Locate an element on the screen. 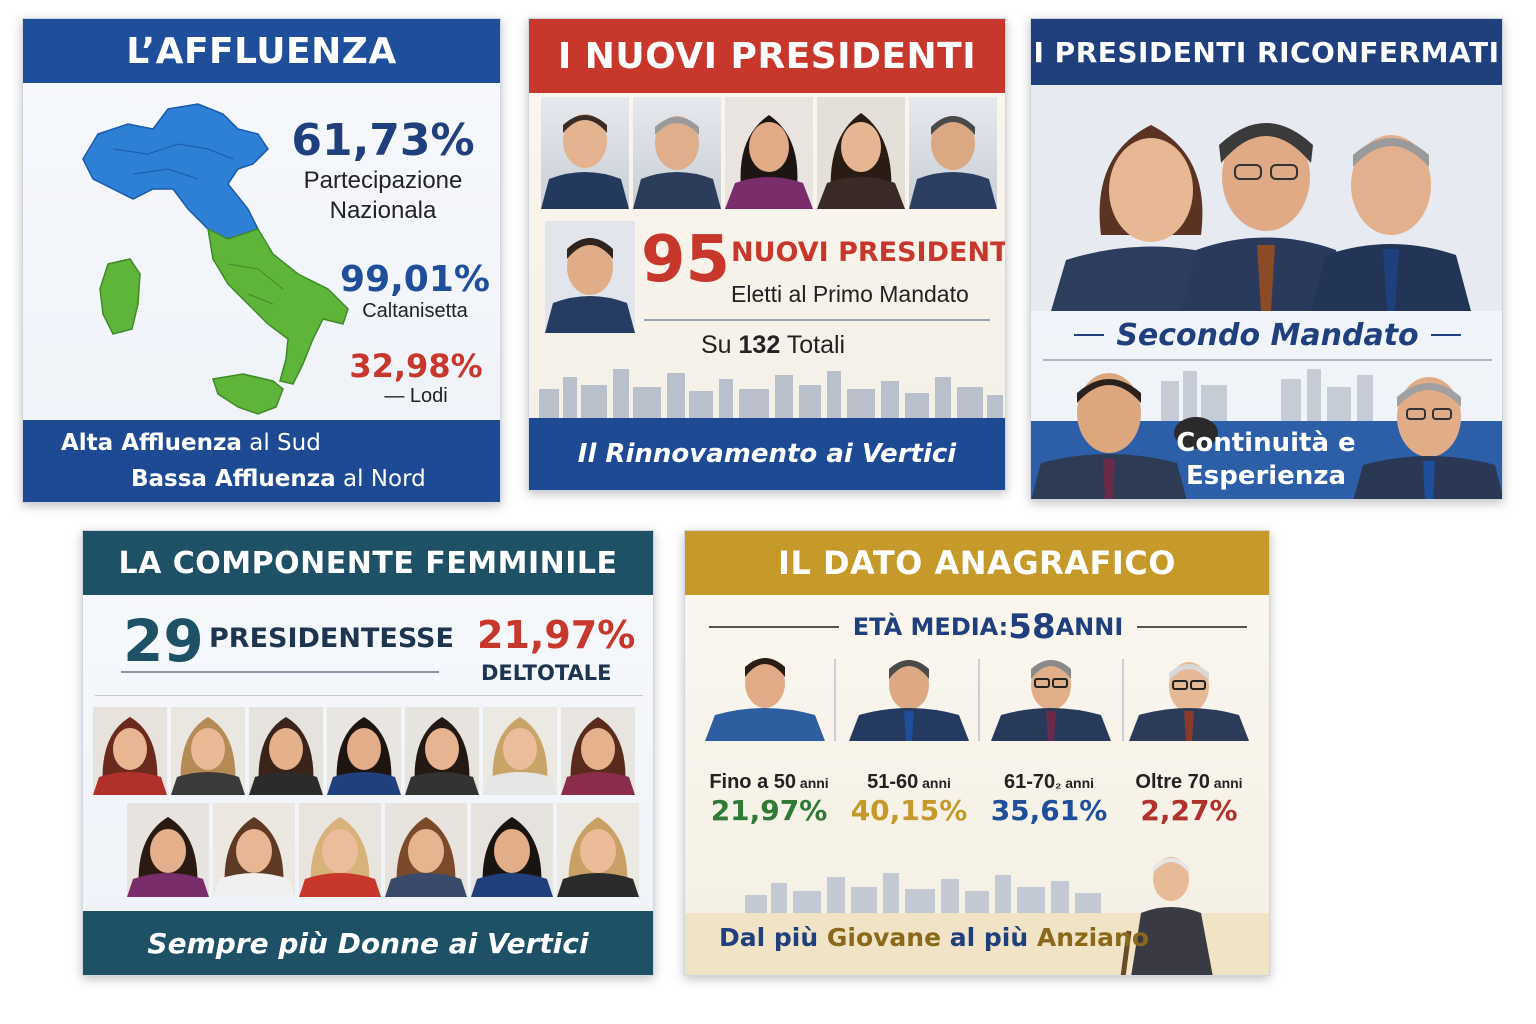 The image size is (1536, 1024). average-age: ETÀ MEDIA: 58 ANNI is located at coordinates (977, 627).